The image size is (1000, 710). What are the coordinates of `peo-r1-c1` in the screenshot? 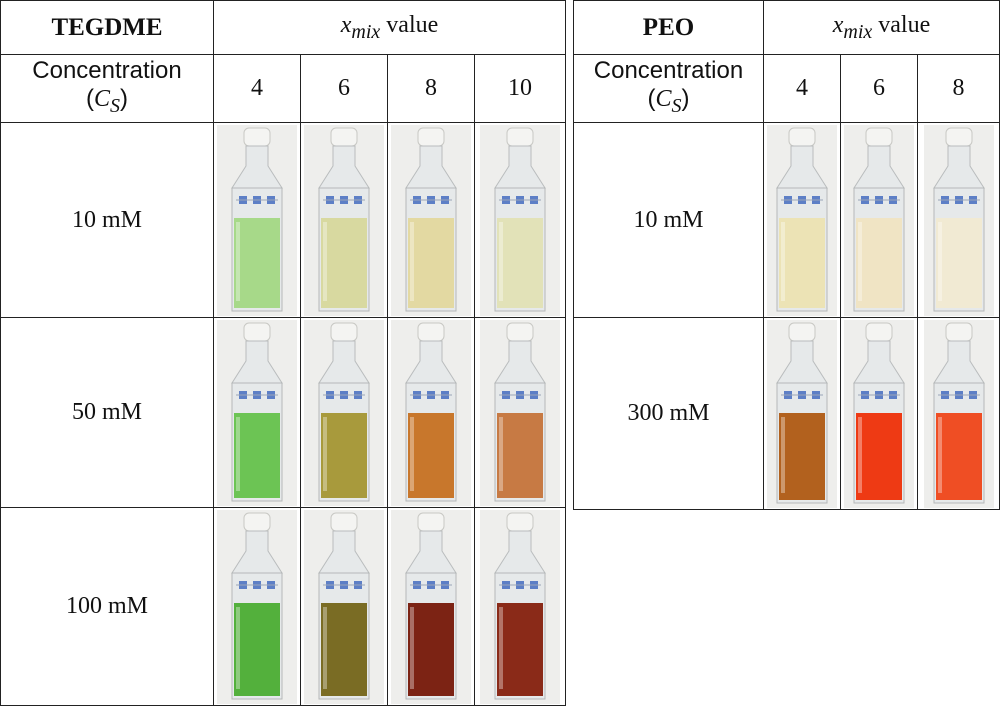 It's located at (879, 413).